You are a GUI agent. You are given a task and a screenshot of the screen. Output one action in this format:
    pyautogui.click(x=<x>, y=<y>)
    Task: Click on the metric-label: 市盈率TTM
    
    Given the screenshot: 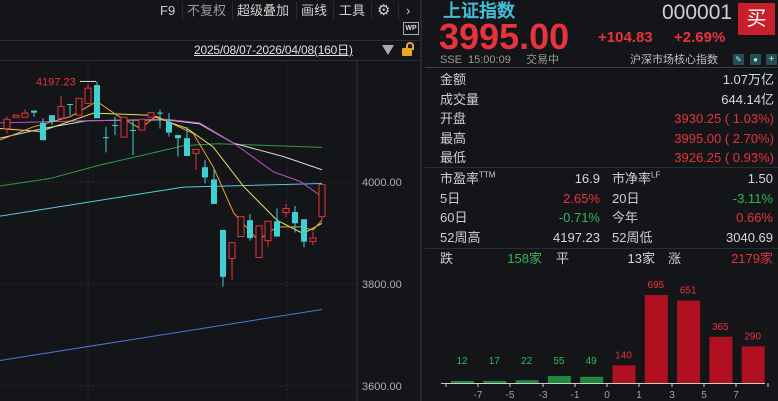 What is the action you would take?
    pyautogui.click(x=467, y=178)
    